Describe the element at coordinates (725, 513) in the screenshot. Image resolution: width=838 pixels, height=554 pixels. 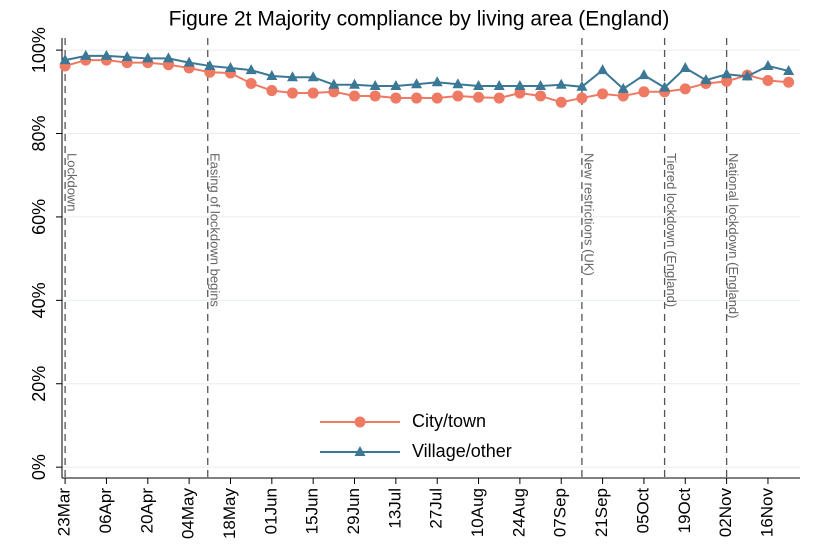
I see `x-tick-label: 02Nov` at that location.